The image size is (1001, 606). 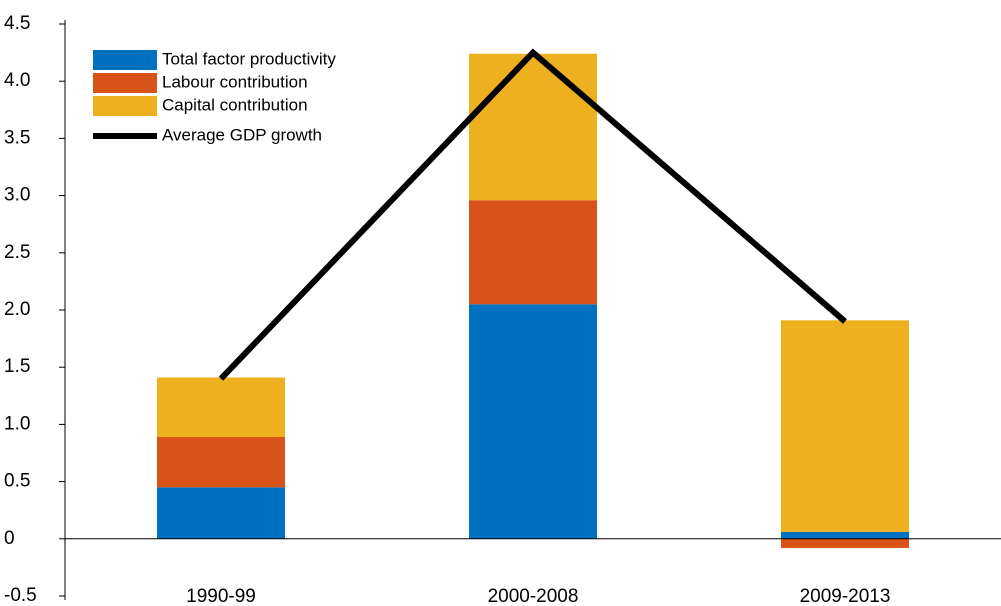 I want to click on x-tick-label: 2009-2013, so click(x=845, y=596).